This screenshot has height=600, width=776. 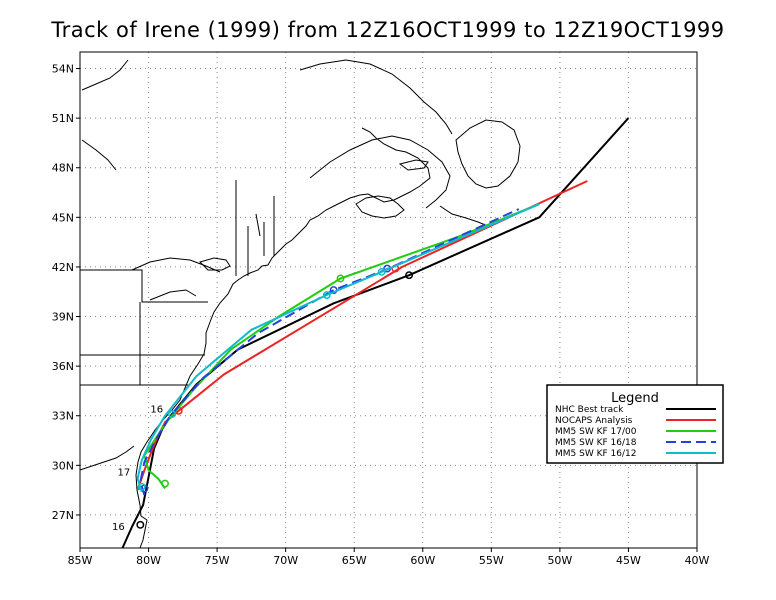 I want to click on x-tick-label: 50W, so click(x=559, y=560).